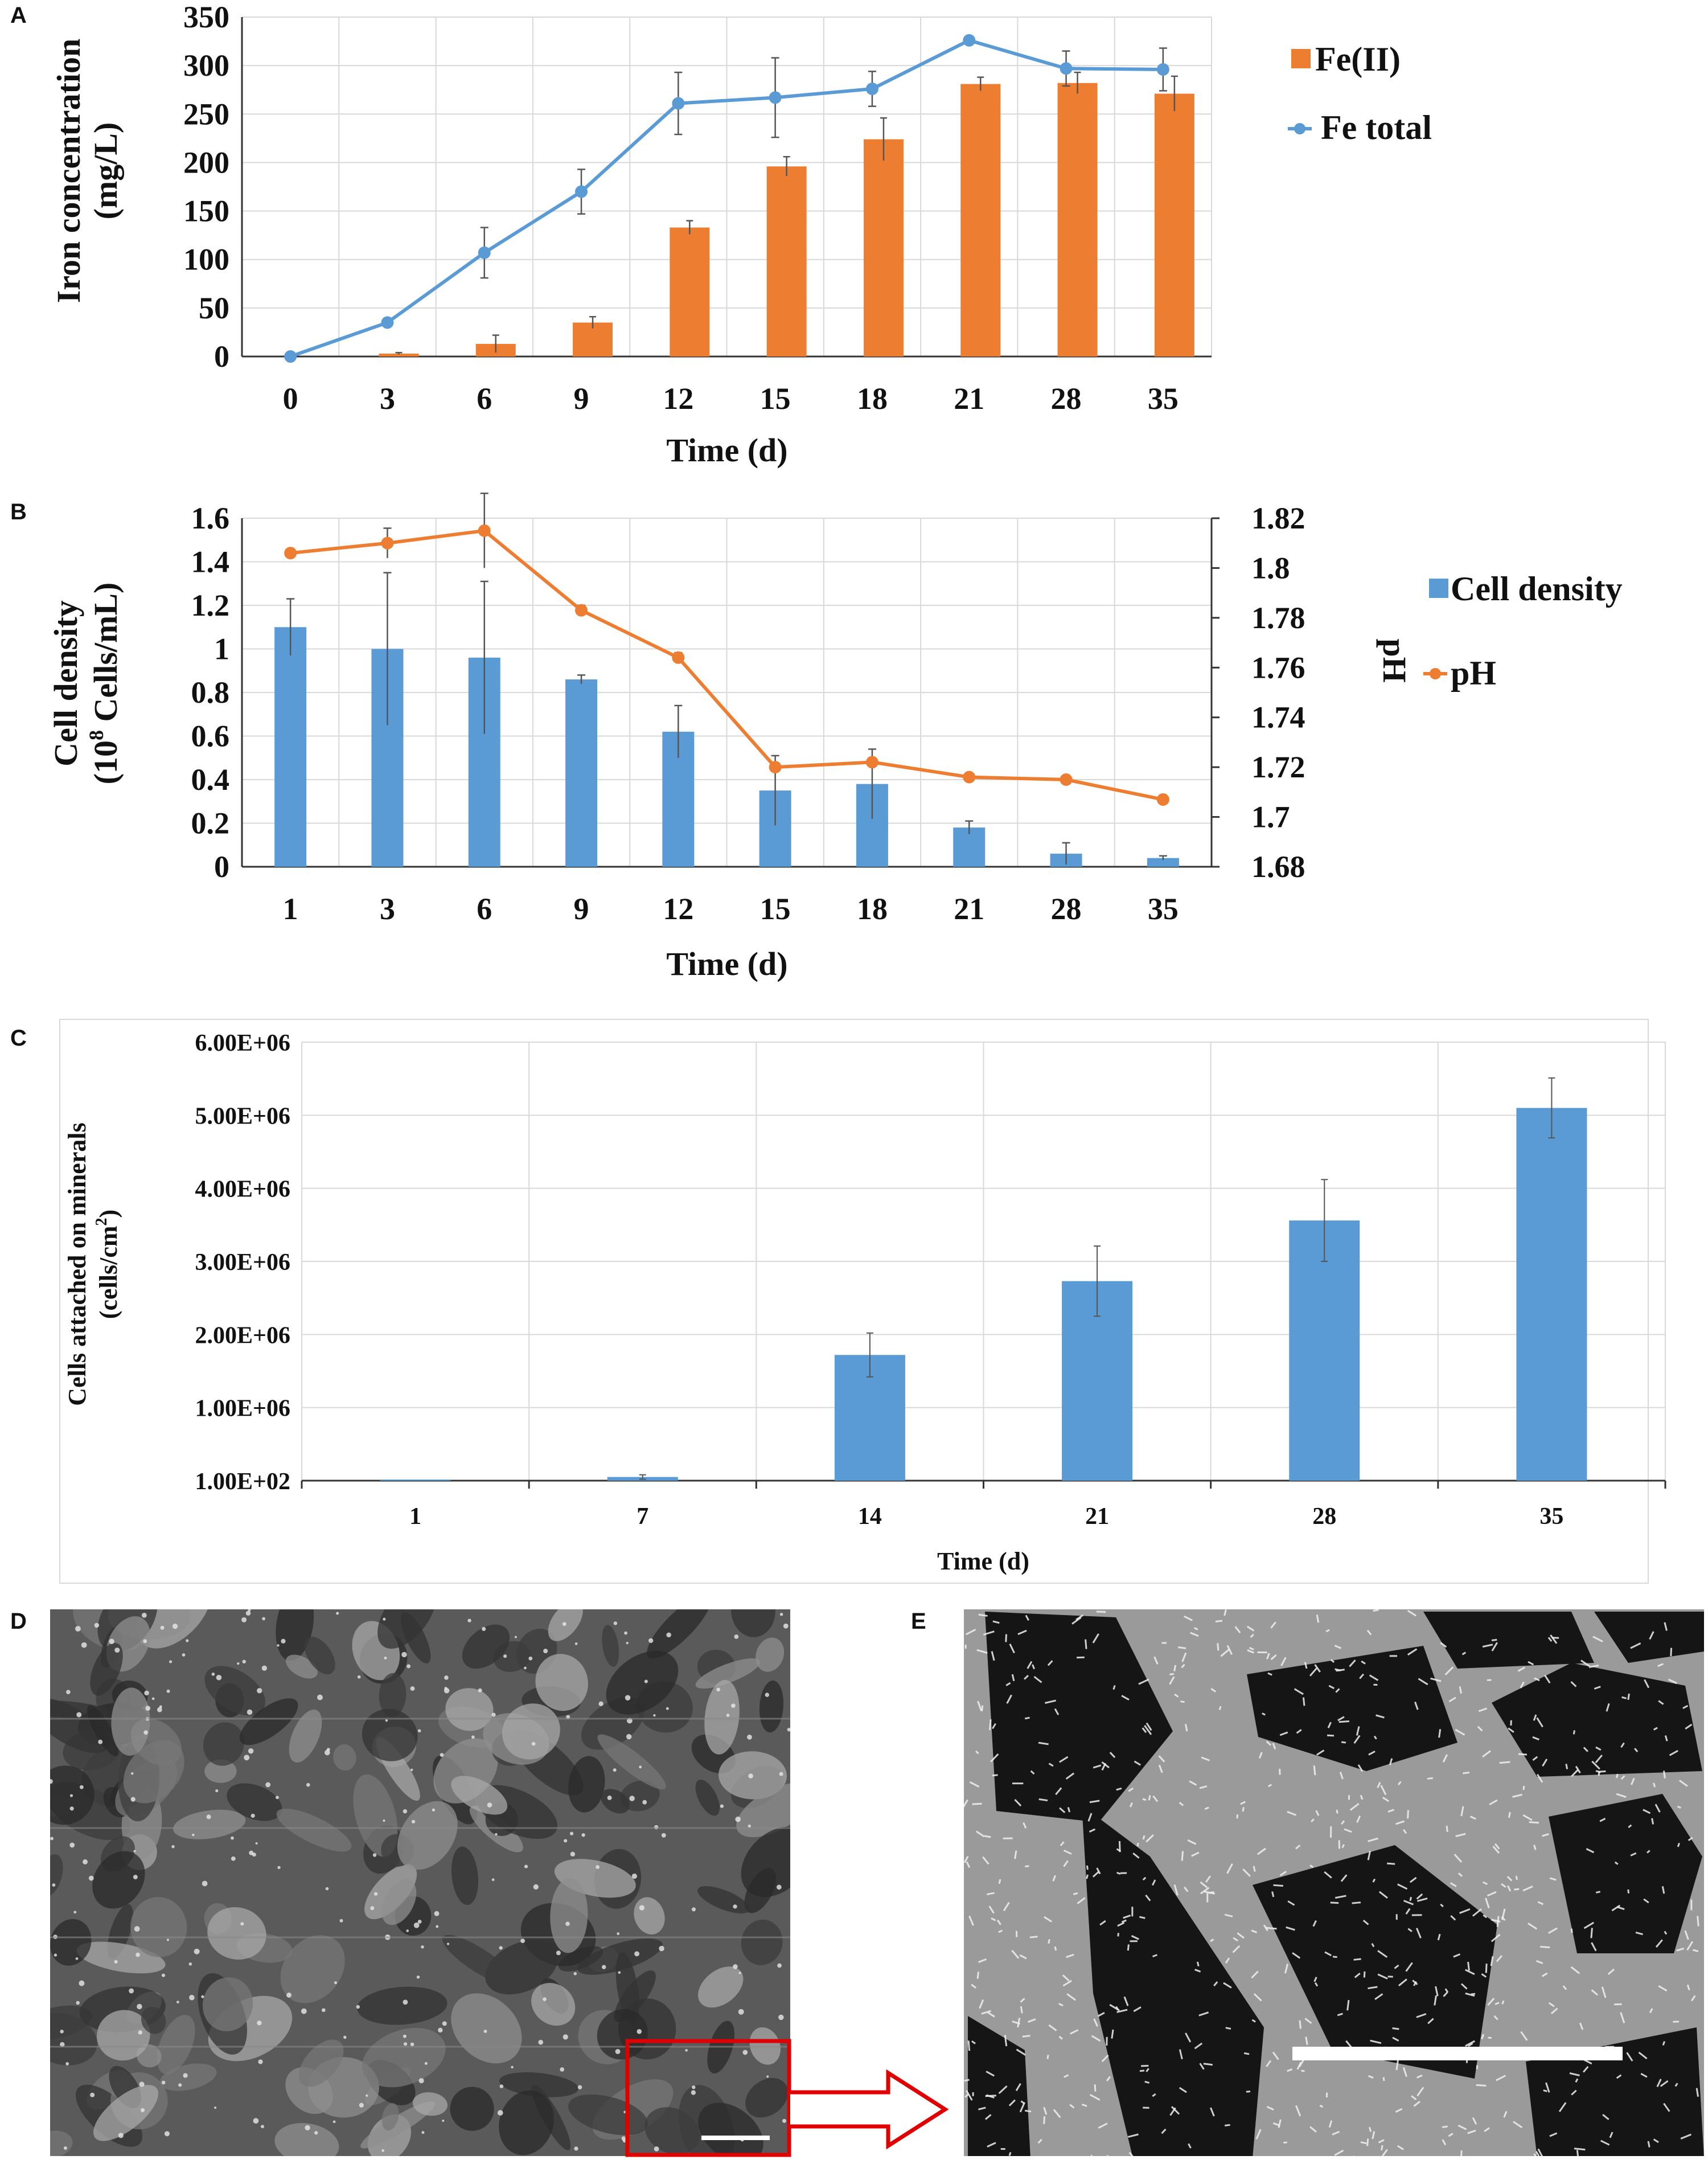 The height and width of the screenshot is (2172, 1708). What do you see at coordinates (1162, 69) in the screenshot?
I see `fetotal-point` at bounding box center [1162, 69].